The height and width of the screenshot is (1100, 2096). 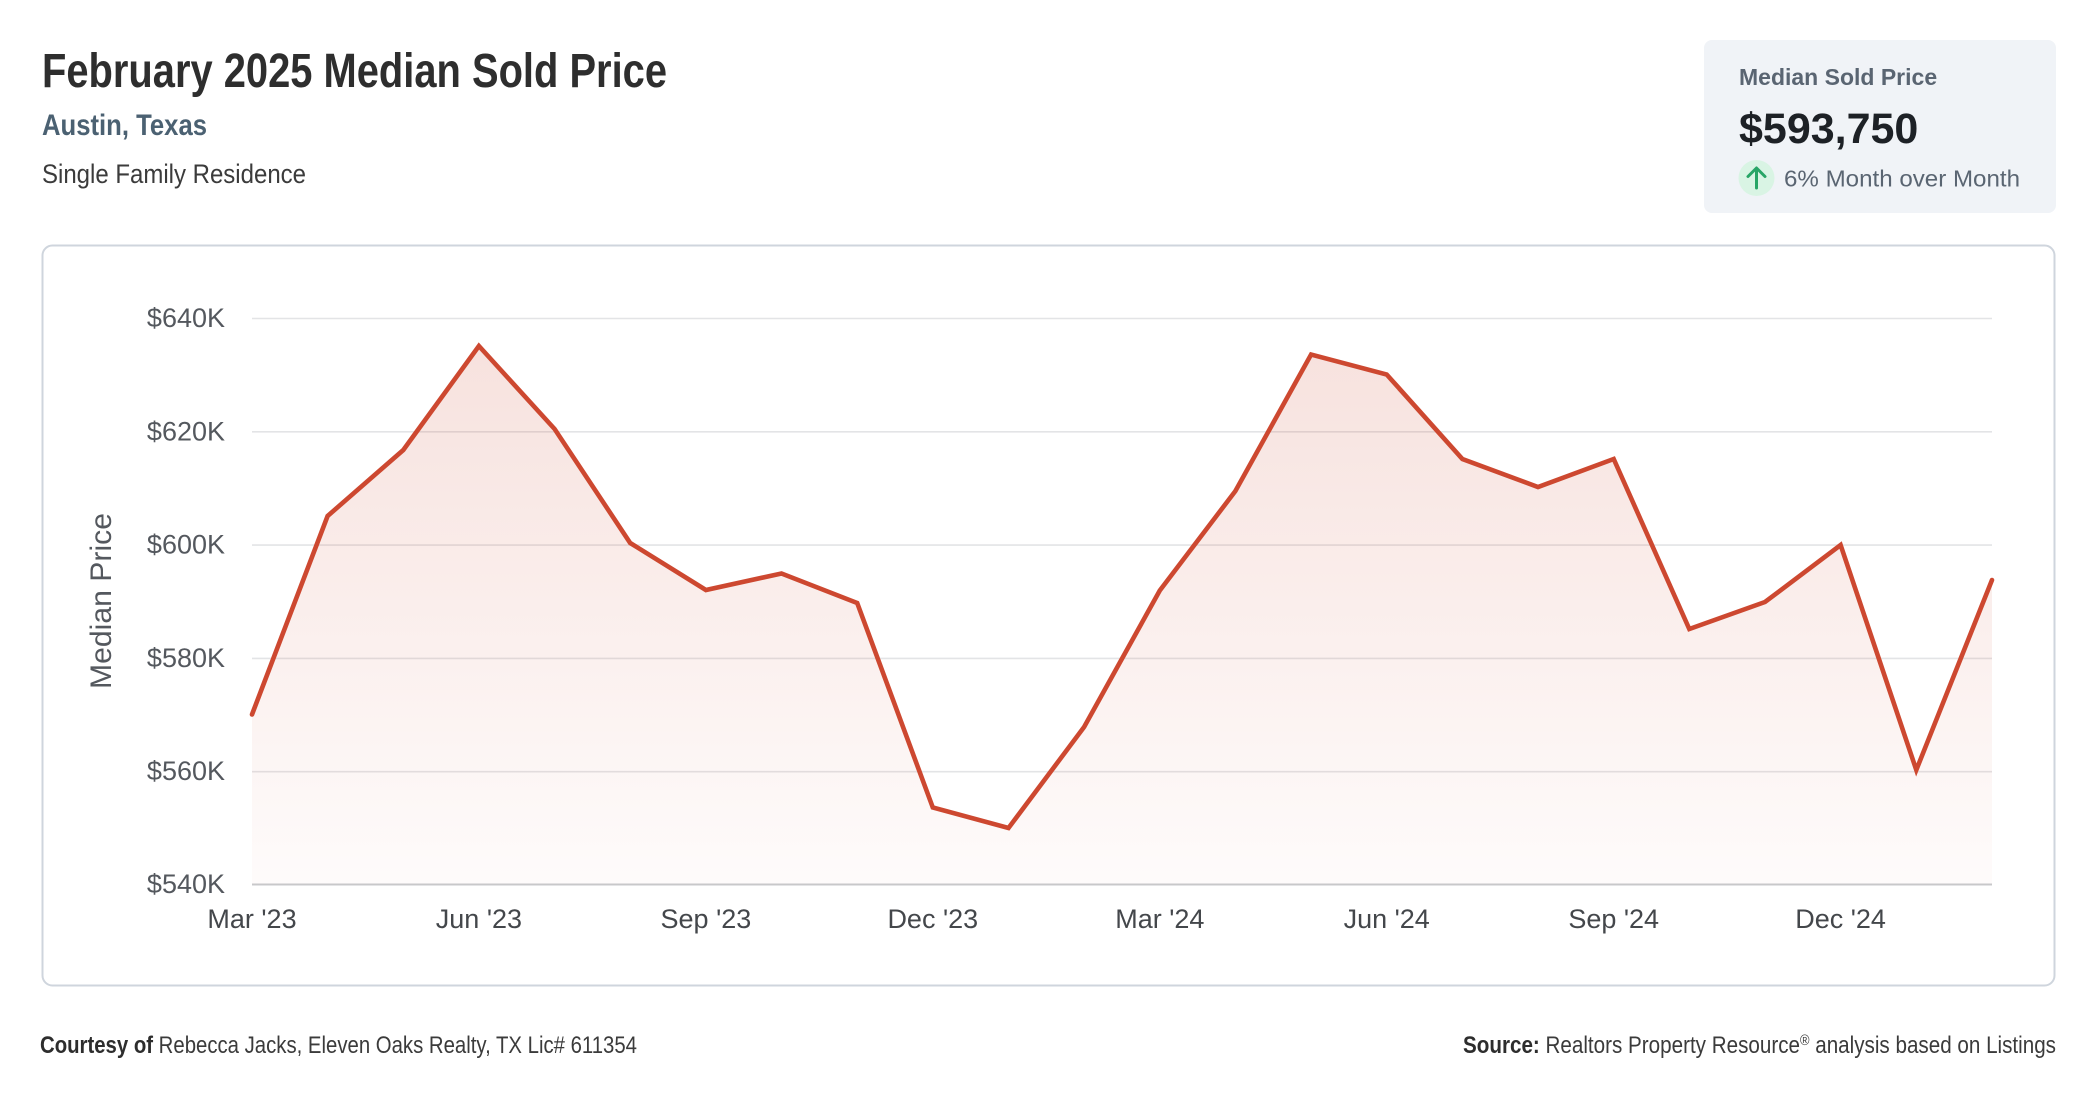 What do you see at coordinates (1840, 919) in the screenshot?
I see `svg-text: Dec '24` at bounding box center [1840, 919].